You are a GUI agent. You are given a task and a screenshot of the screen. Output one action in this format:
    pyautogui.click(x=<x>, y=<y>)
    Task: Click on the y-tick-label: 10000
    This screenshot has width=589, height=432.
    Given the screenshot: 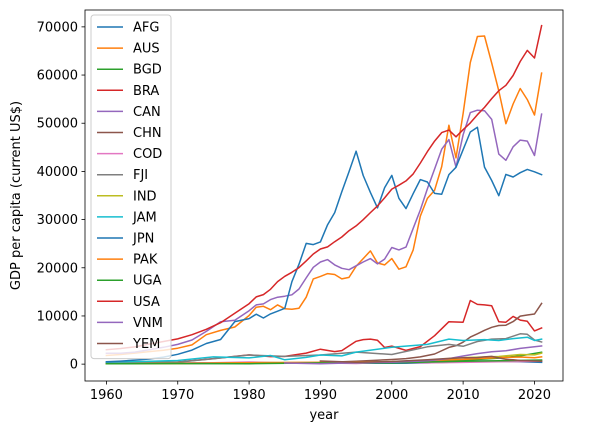 What is the action you would take?
    pyautogui.click(x=57, y=316)
    